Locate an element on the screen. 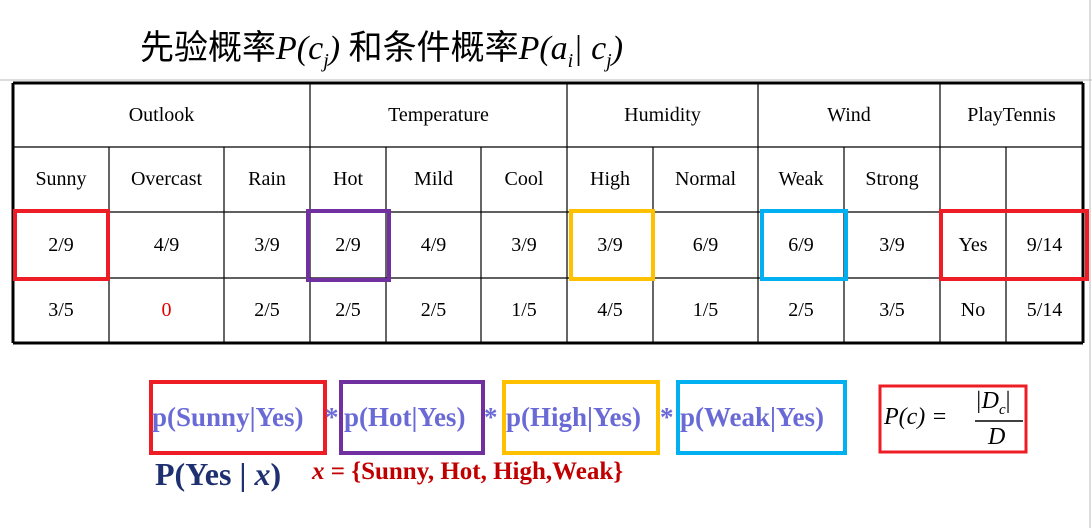  table-cell: Outlook is located at coordinates (161, 114).